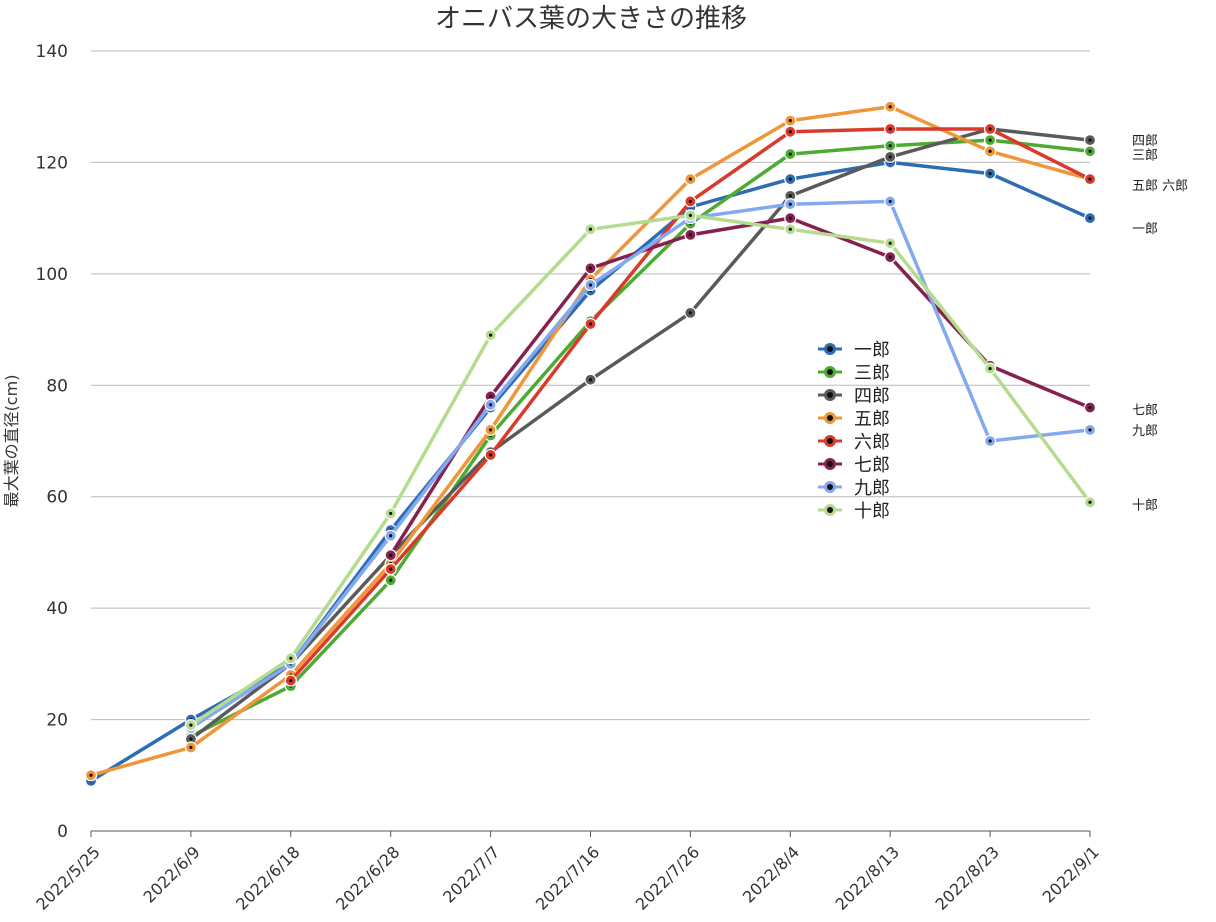 This screenshot has width=1216, height=922. What do you see at coordinates (1071, 874) in the screenshot?
I see `x-tick-label: 2022/9/1` at bounding box center [1071, 874].